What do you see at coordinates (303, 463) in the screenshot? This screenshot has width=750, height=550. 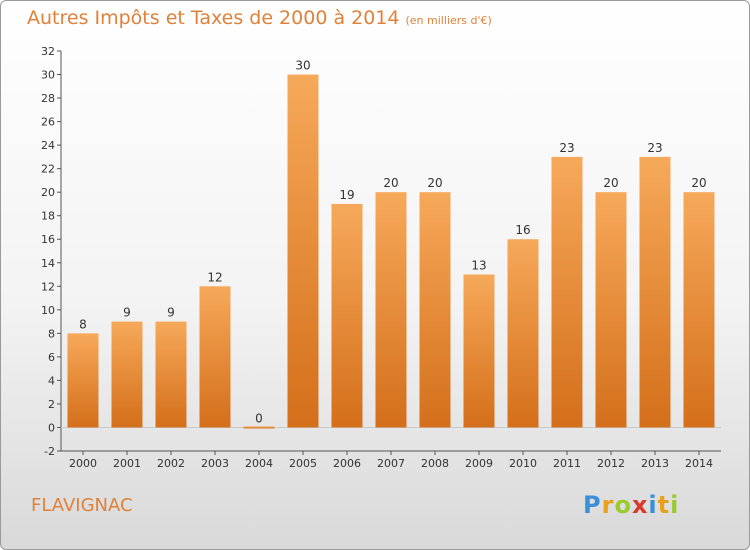 I see `x-tick-label: 2005` at bounding box center [303, 463].